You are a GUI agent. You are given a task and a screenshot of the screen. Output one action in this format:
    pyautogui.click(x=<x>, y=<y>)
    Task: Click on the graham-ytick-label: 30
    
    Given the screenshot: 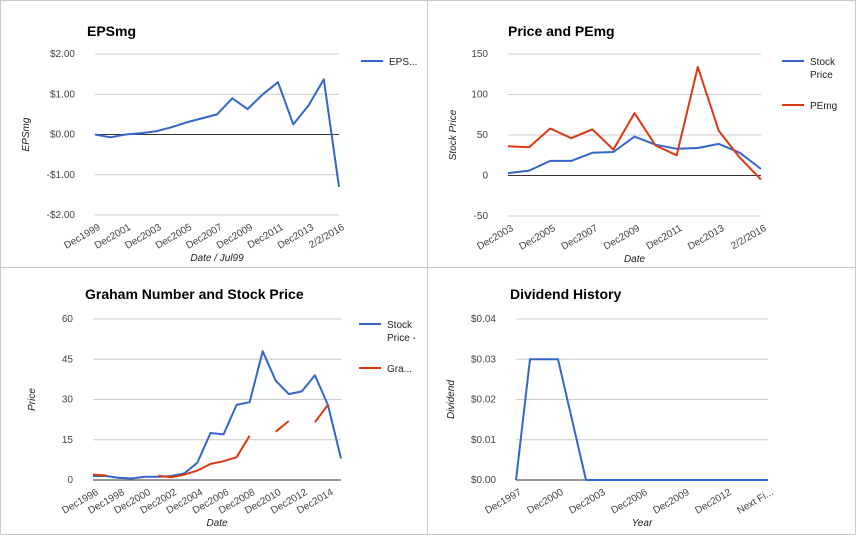 What is the action you would take?
    pyautogui.click(x=68, y=400)
    